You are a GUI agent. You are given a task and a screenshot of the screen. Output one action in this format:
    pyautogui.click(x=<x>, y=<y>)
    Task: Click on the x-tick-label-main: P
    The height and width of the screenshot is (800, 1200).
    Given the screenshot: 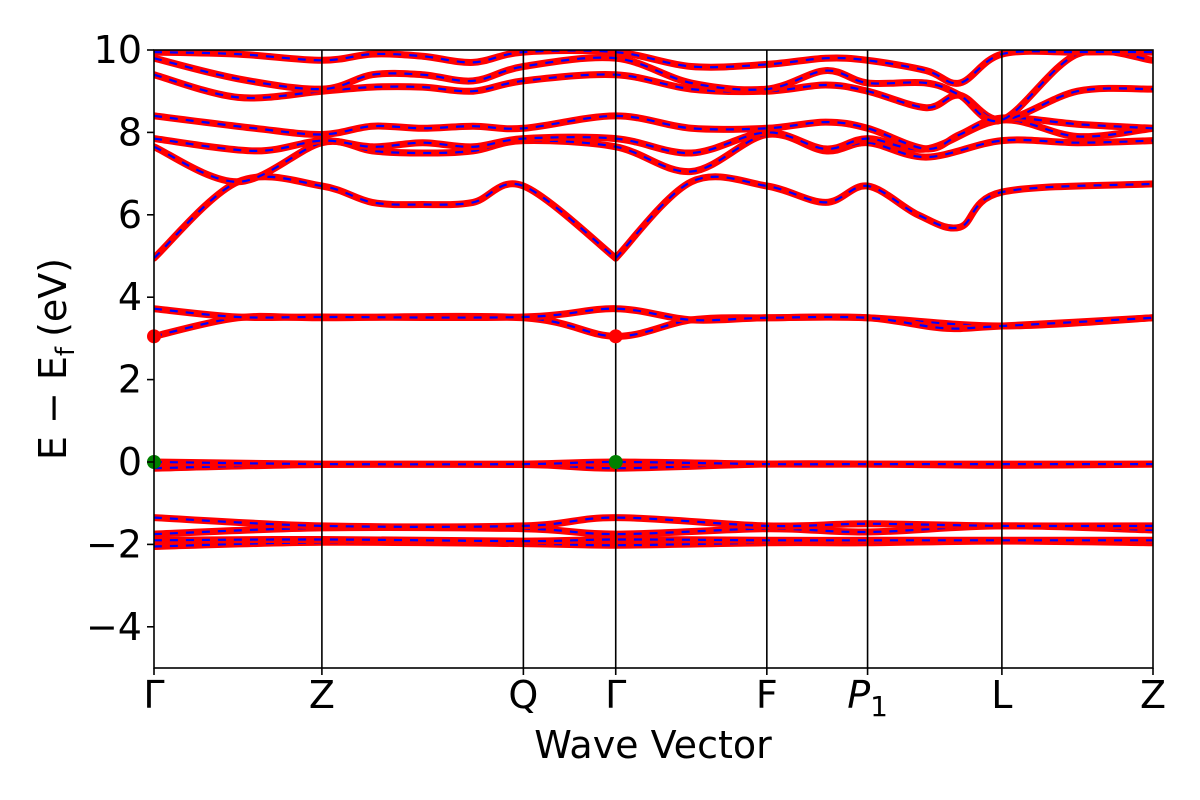 What is the action you would take?
    pyautogui.click(x=858, y=695)
    